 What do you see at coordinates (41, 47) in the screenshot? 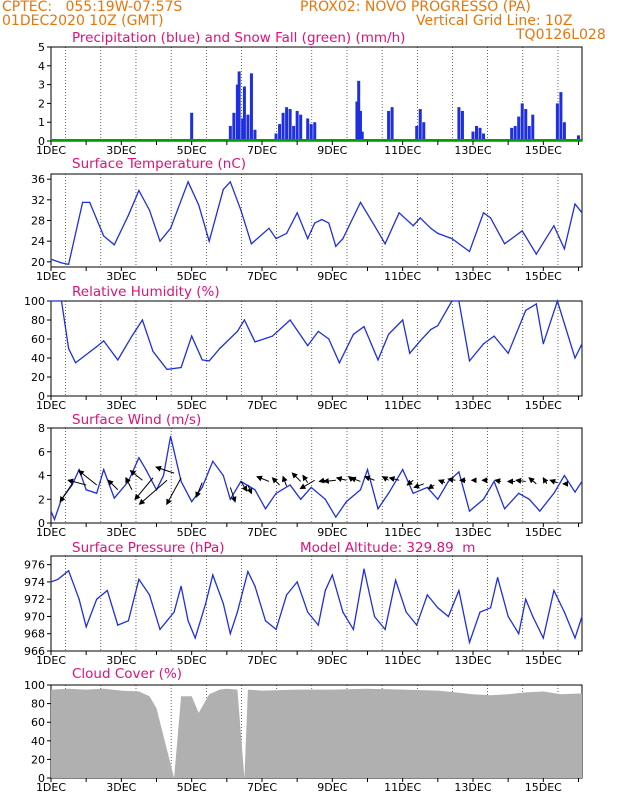
I see `y-tick-label: 5` at bounding box center [41, 47].